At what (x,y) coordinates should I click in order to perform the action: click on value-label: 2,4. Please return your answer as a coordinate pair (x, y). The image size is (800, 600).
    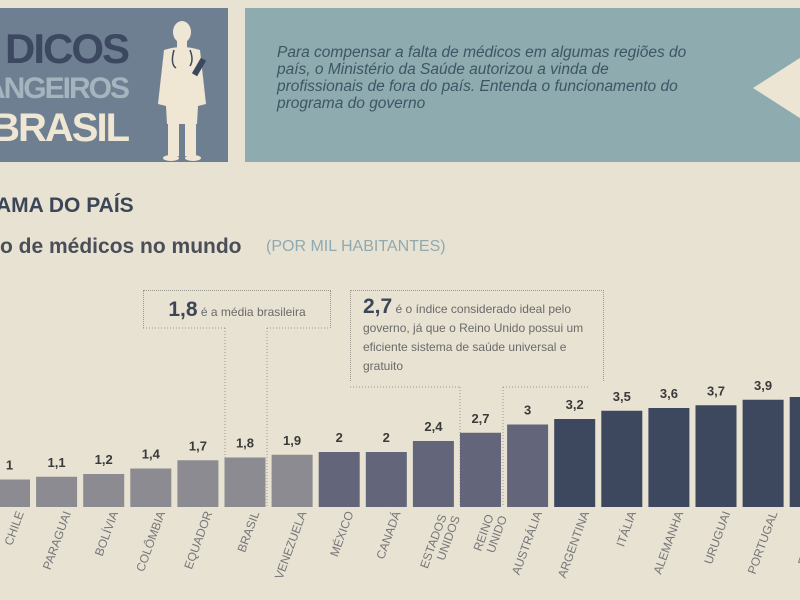
    Looking at the image, I should click on (433, 426).